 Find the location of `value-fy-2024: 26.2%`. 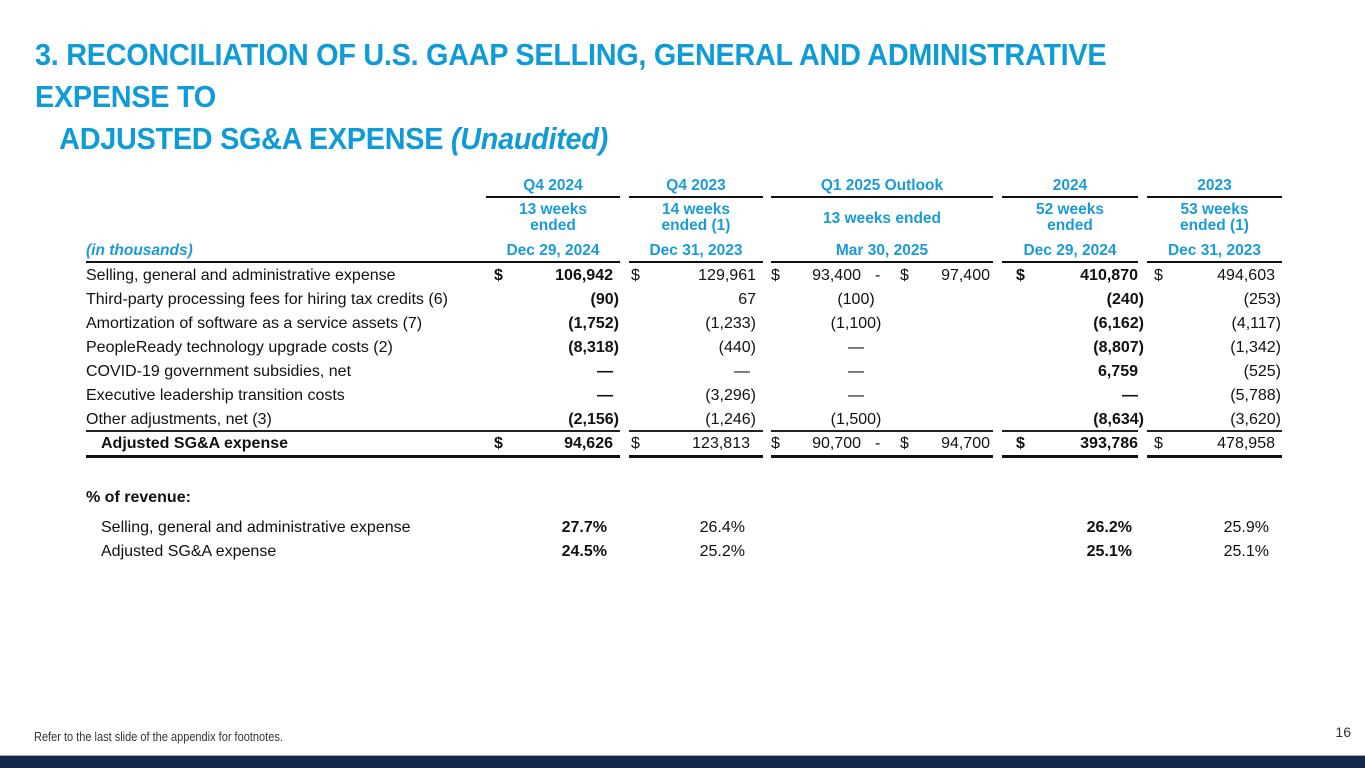

value-fy-2024: 26.2% is located at coordinates (1109, 527).